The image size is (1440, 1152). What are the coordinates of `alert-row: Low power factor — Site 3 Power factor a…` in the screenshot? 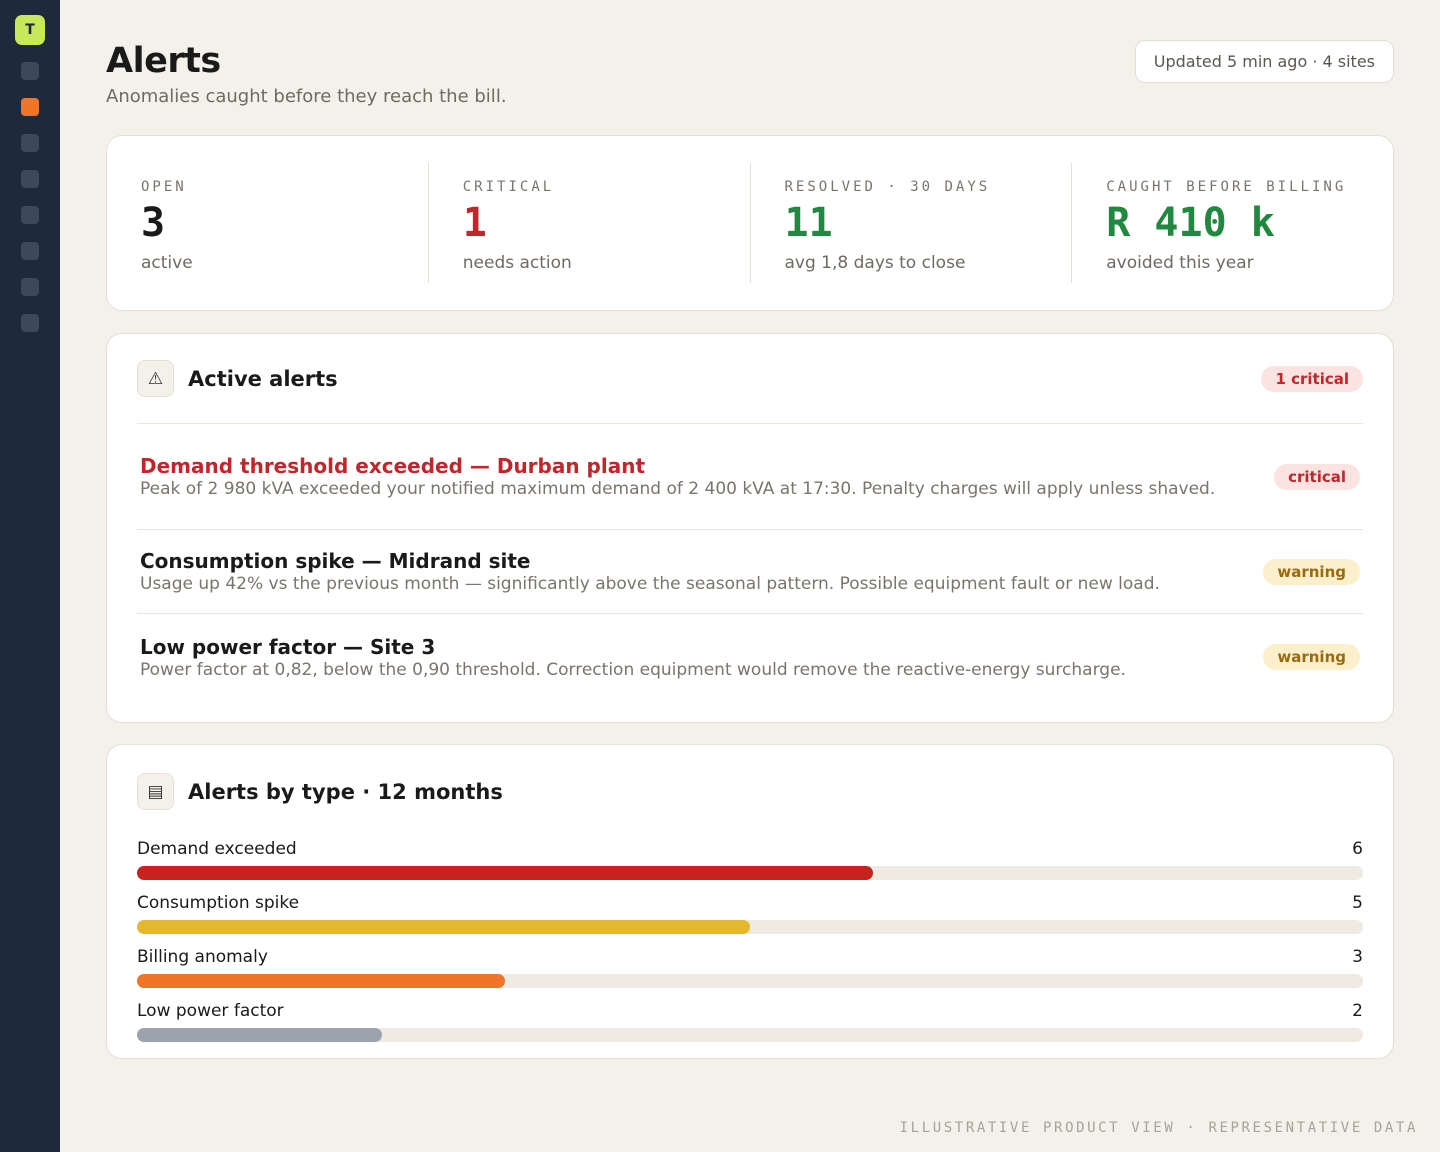 It's located at (750, 657).